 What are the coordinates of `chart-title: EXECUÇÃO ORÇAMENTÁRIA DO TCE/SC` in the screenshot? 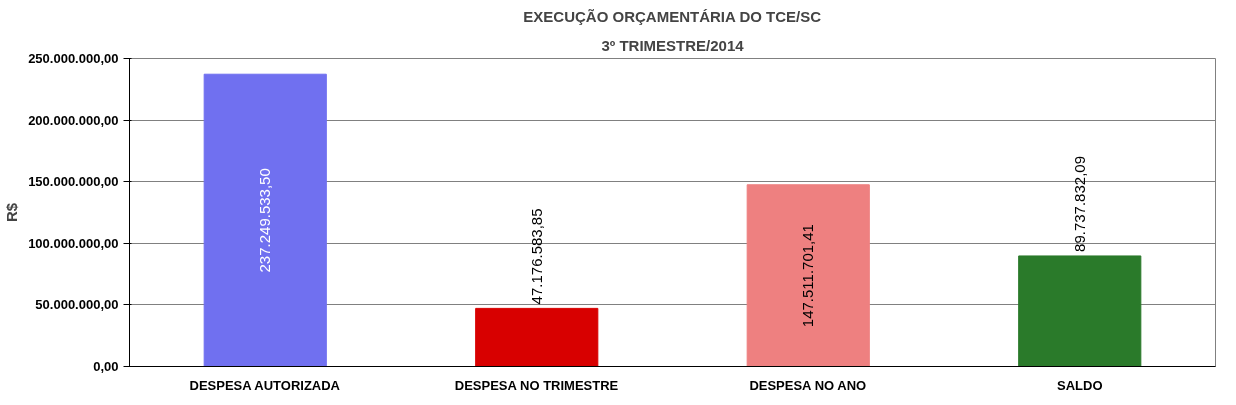 It's located at (672, 16).